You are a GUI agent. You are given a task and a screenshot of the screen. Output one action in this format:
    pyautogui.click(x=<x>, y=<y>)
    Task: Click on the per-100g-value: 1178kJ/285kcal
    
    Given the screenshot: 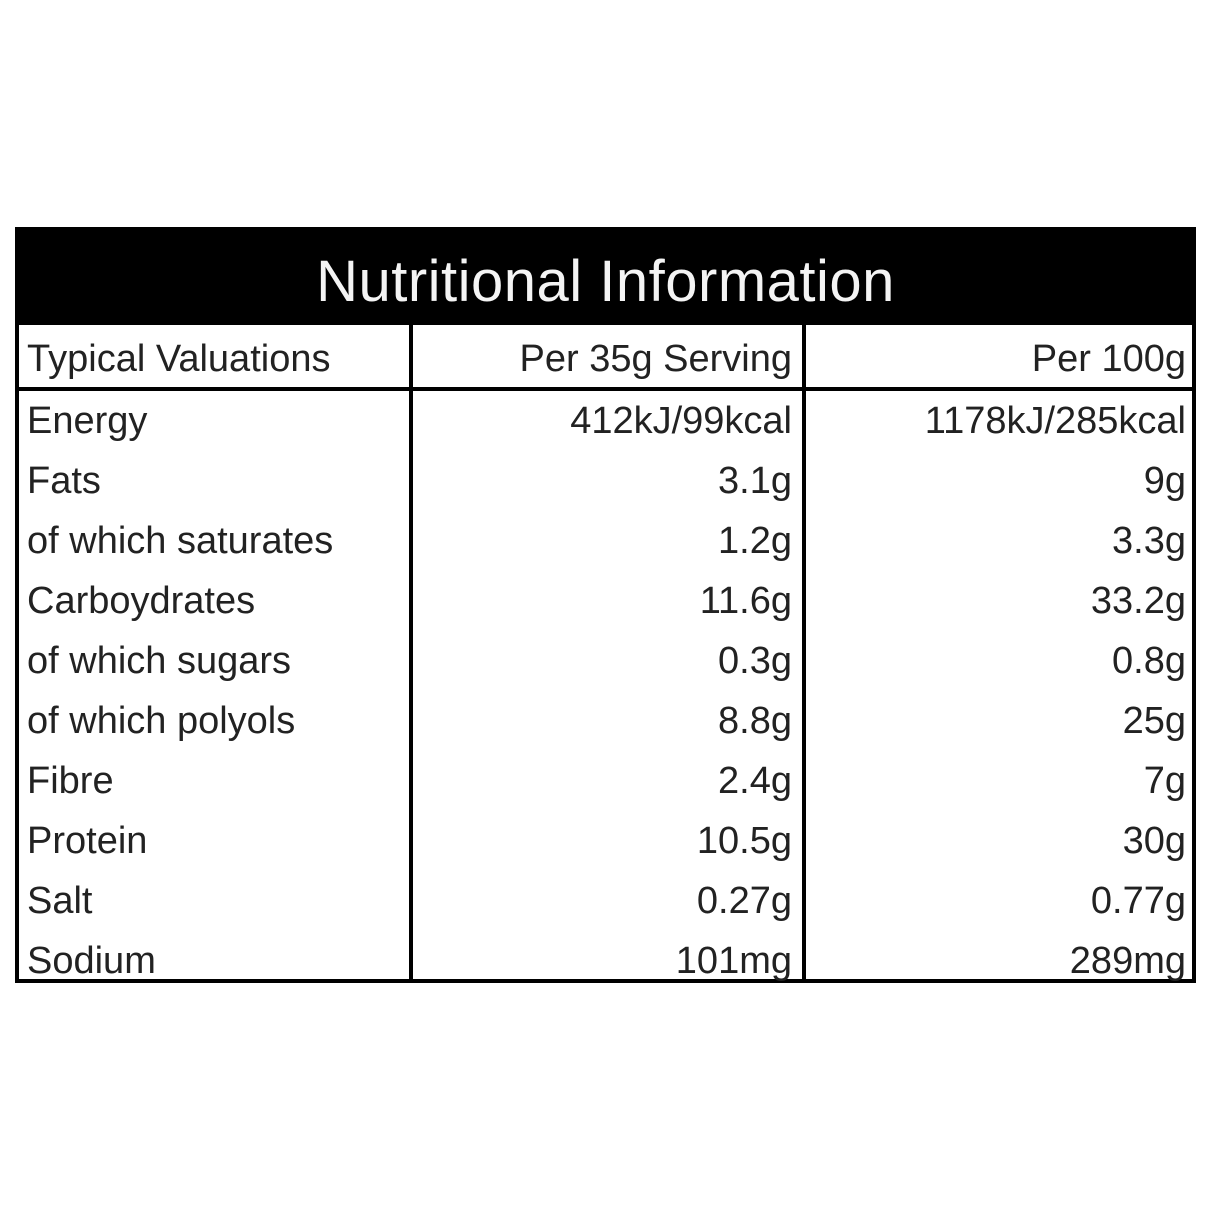 What is the action you would take?
    pyautogui.click(x=1055, y=421)
    